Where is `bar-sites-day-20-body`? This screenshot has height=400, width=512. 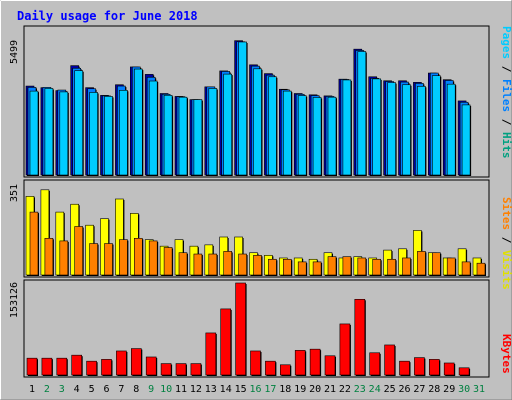
bar-sites-day-20-body is located at coordinates (317, 268).